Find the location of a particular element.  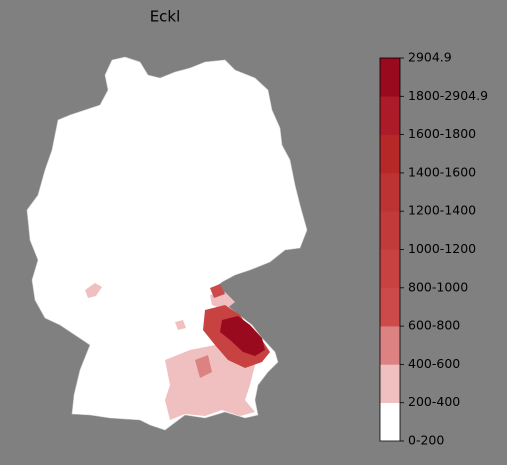

colorbar-label: 1200-1400 is located at coordinates (442, 210).